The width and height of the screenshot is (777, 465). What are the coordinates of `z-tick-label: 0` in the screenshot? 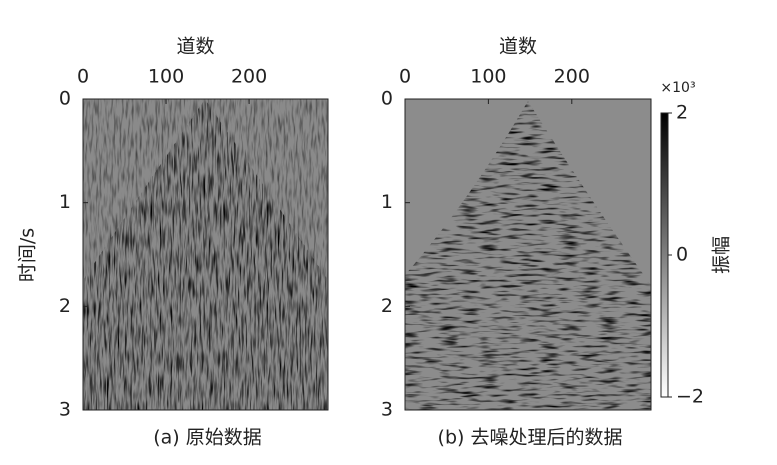 It's located at (682, 255).